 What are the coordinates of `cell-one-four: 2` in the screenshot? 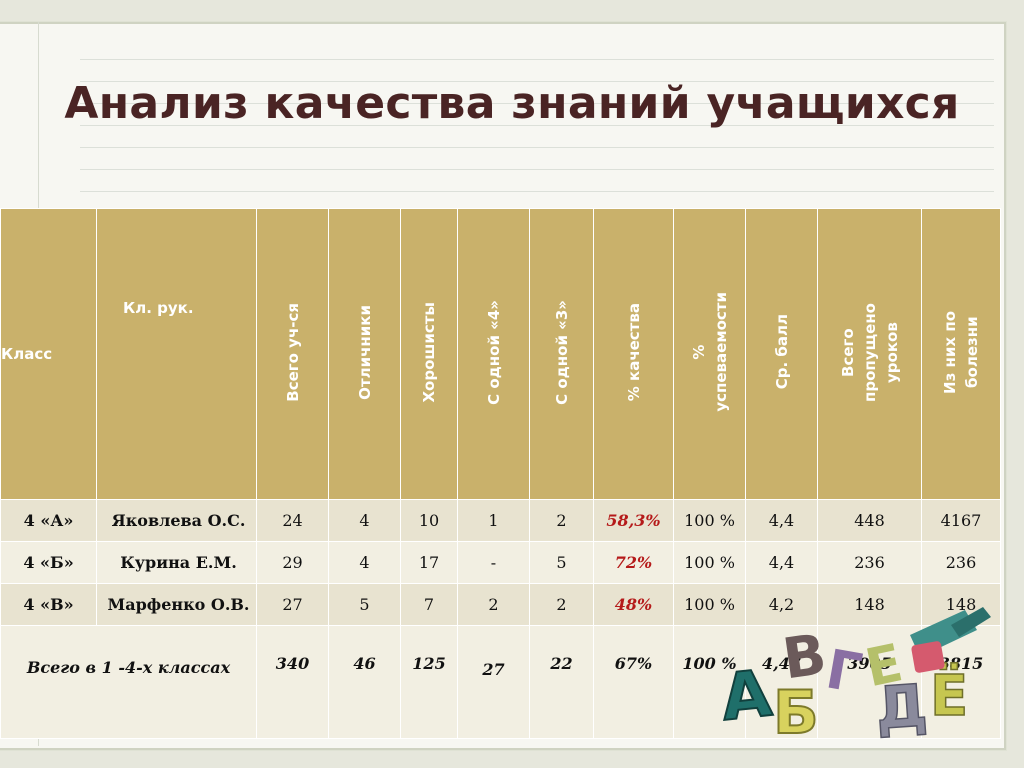 It's located at (493, 604).